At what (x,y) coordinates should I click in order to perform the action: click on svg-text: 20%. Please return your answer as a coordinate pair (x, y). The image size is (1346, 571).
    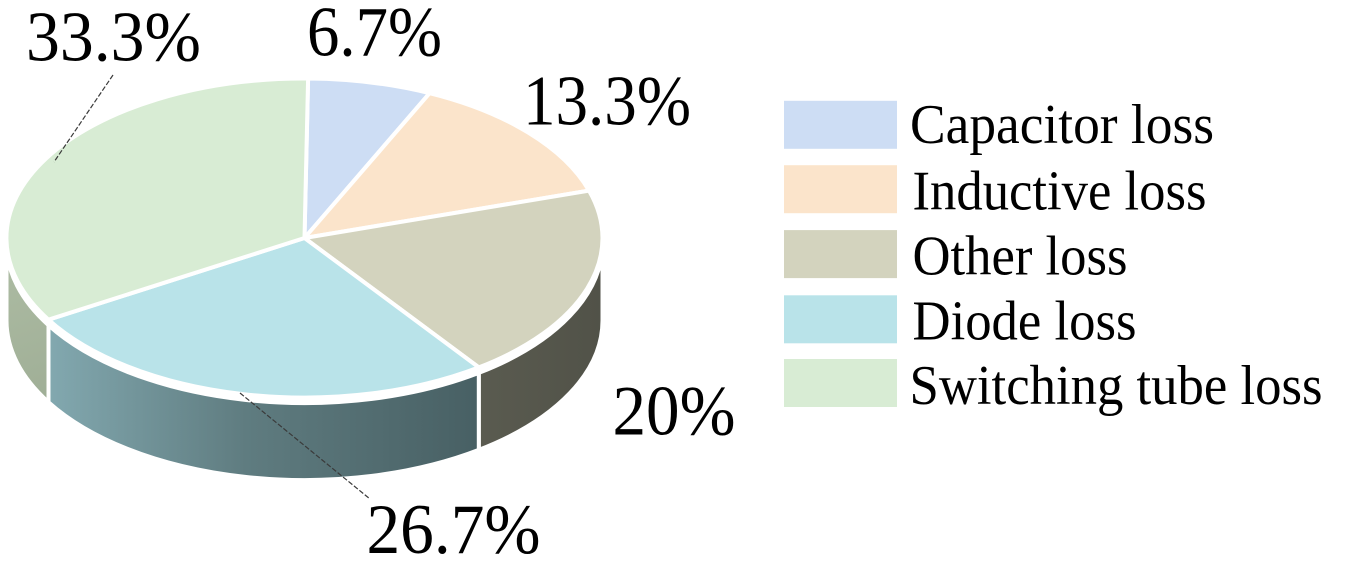
    Looking at the image, I should click on (674, 412).